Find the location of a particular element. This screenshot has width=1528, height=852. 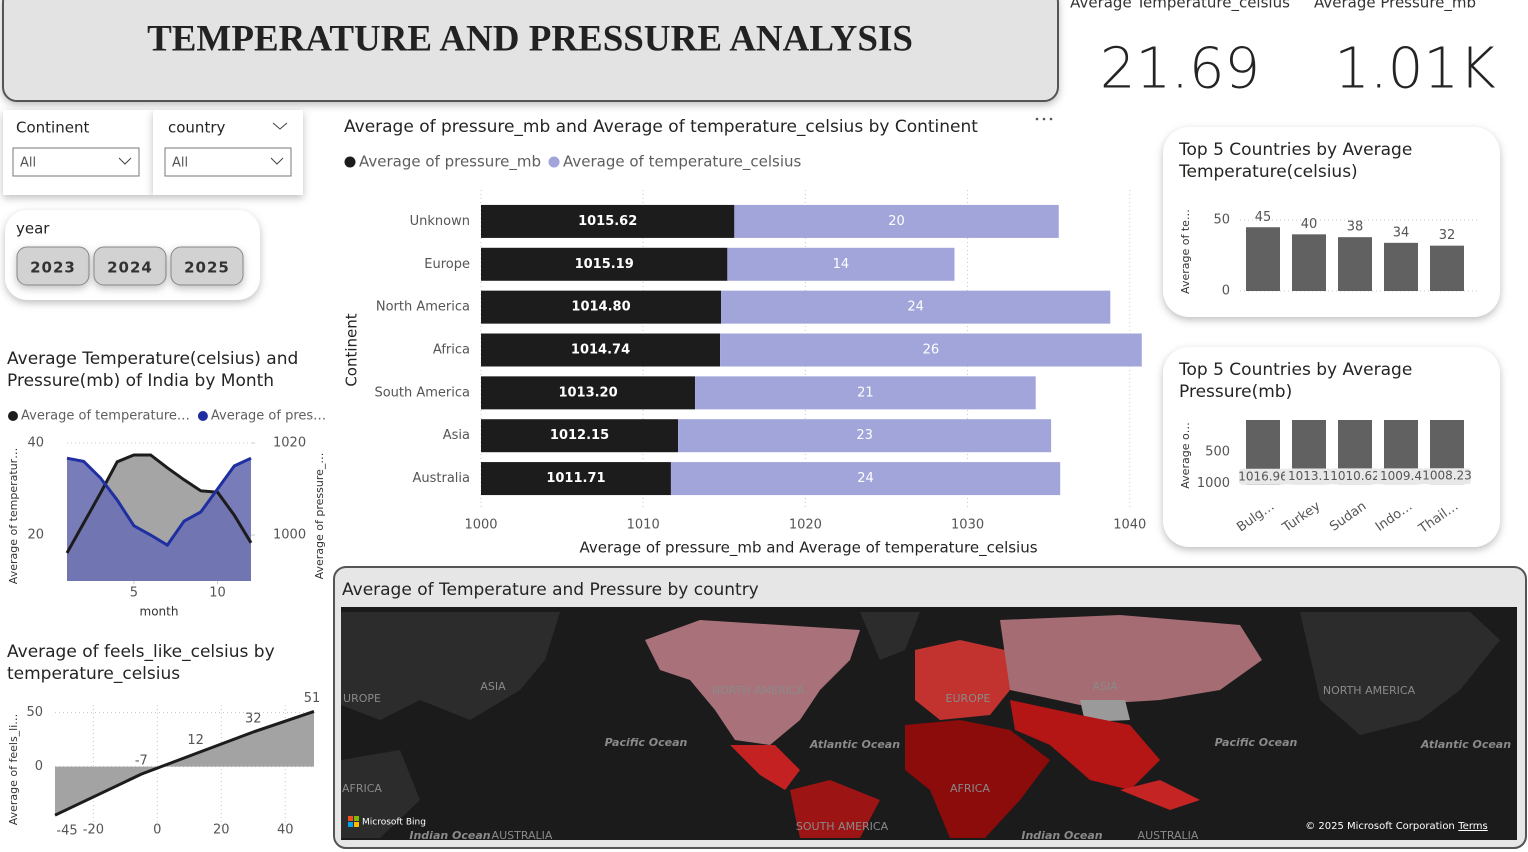

year-button-label: 2024 is located at coordinates (130, 268).